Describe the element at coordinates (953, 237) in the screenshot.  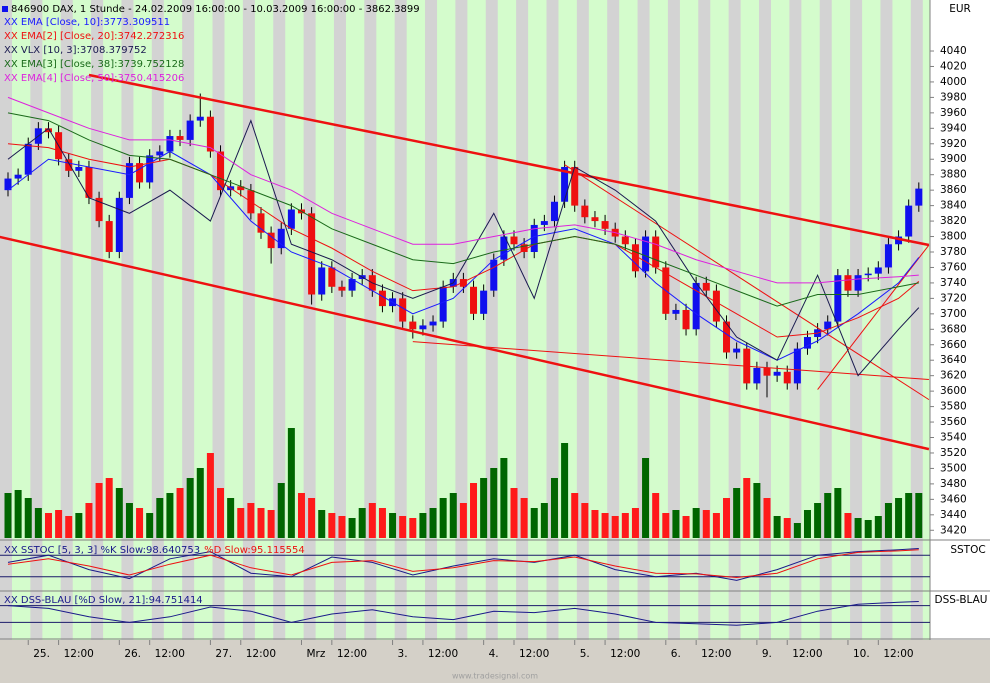
I see `y-tick-label: 3800` at that location.